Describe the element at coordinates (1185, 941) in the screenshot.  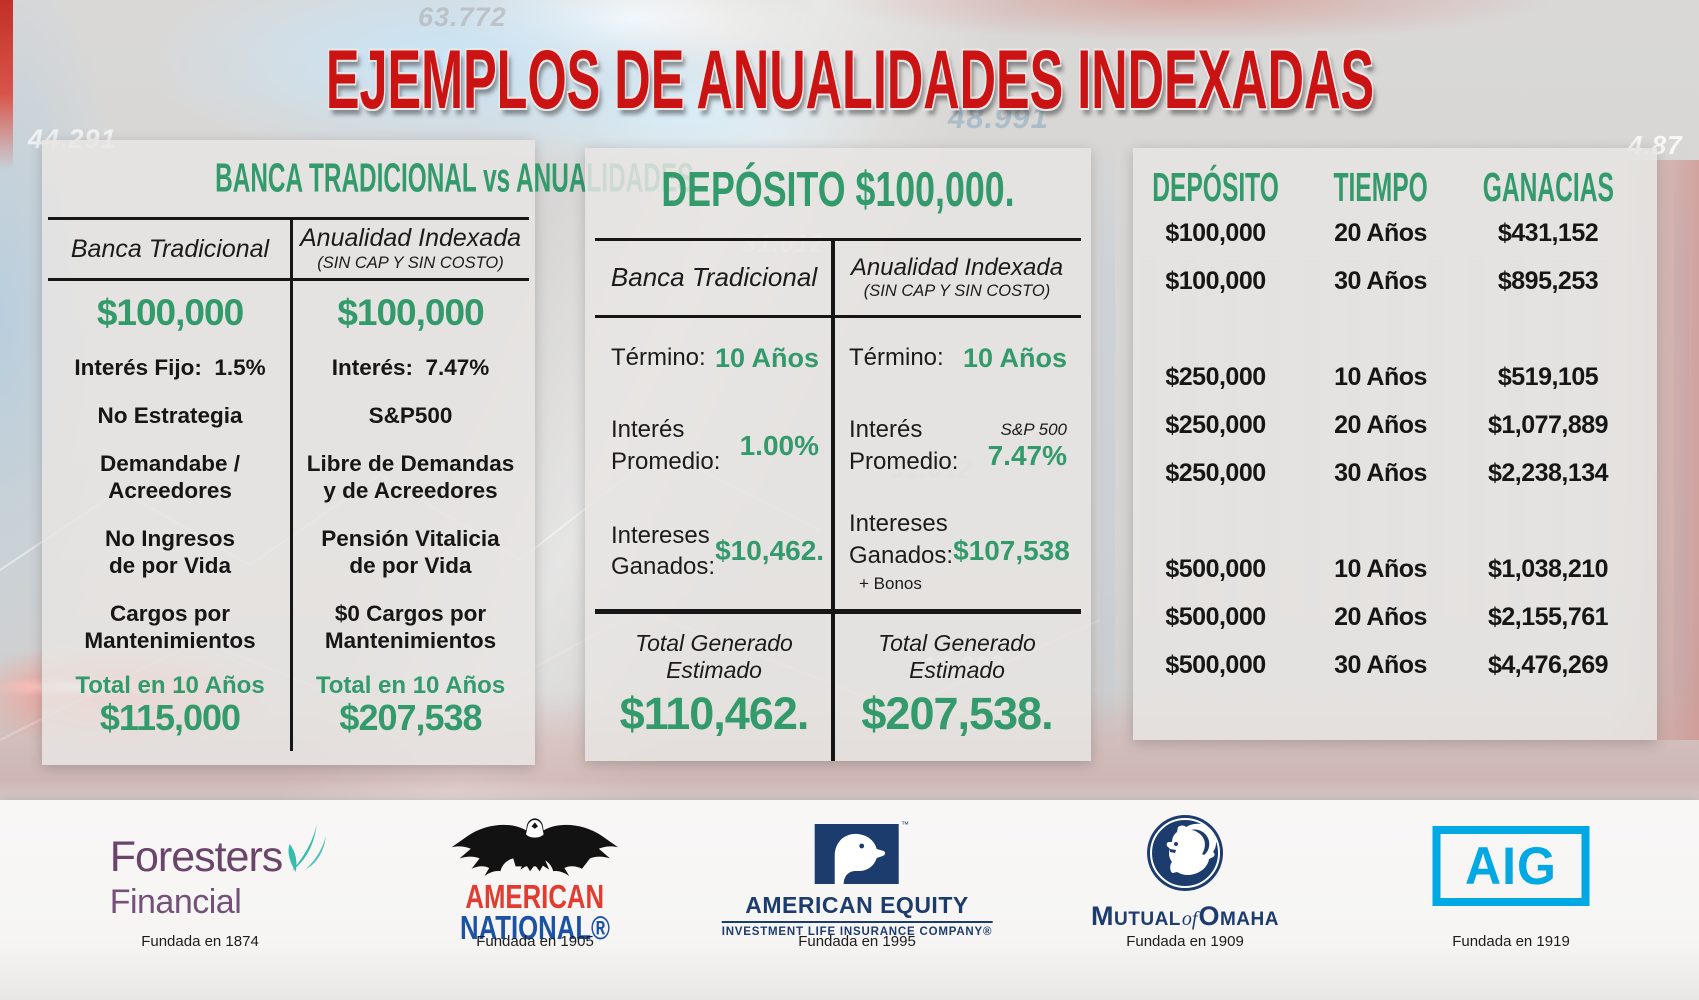
I see `founded-label: Fundada en 1909` at that location.